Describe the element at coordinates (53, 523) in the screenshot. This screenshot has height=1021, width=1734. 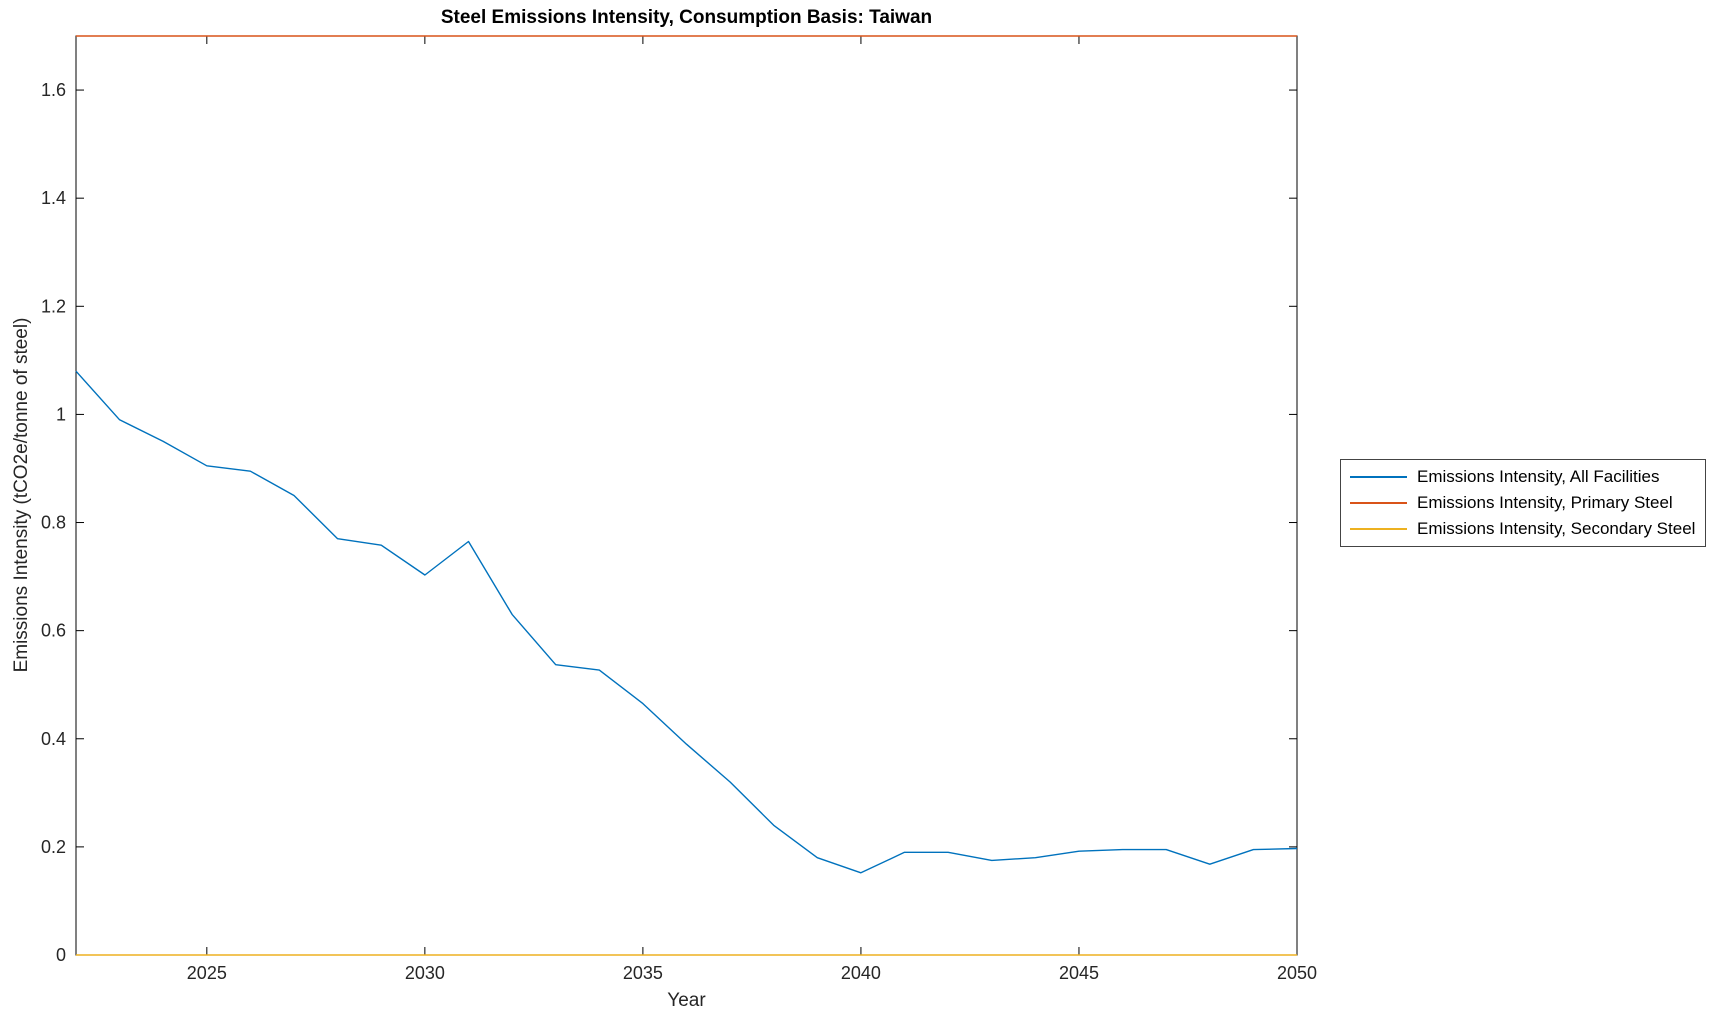
I see `y-tick-label: 0.8` at that location.